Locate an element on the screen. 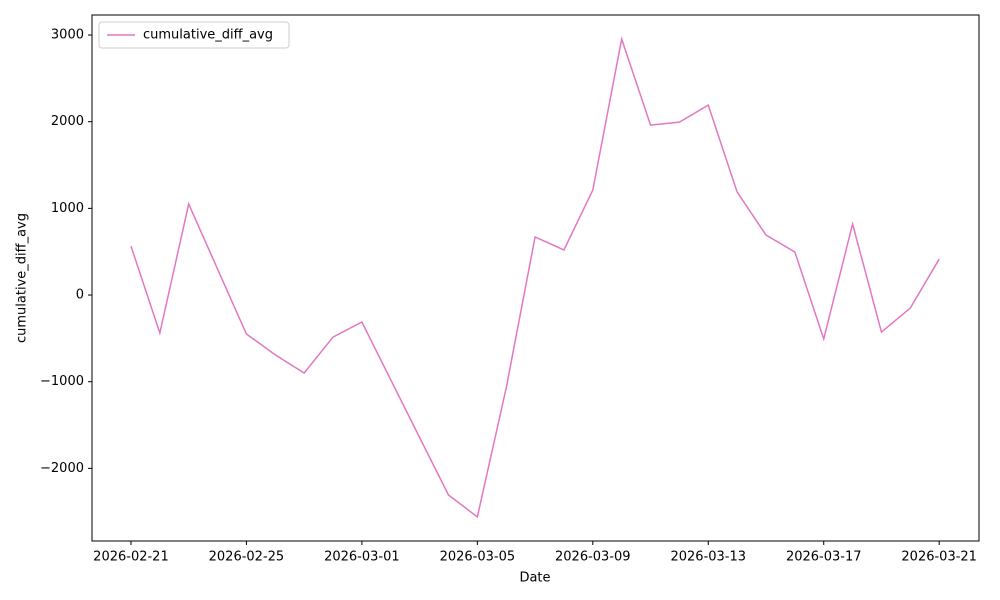  y-axis-label: cumulative_diff_avg is located at coordinates (22, 278).